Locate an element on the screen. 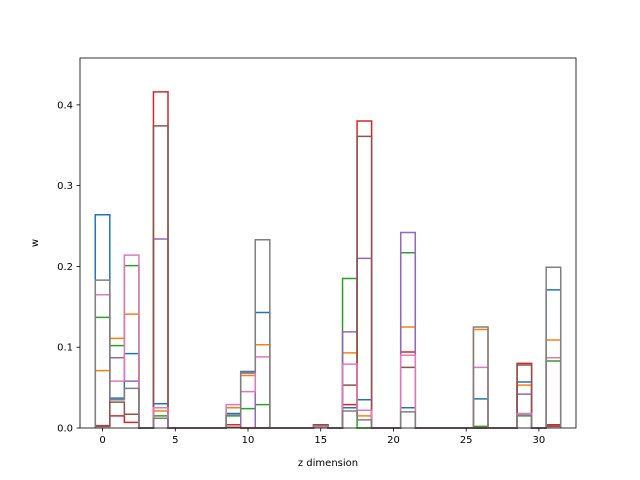 This screenshot has width=640, height=480. x-axis-ticks: 0 5 10 15 20 25 30 is located at coordinates (322, 437).